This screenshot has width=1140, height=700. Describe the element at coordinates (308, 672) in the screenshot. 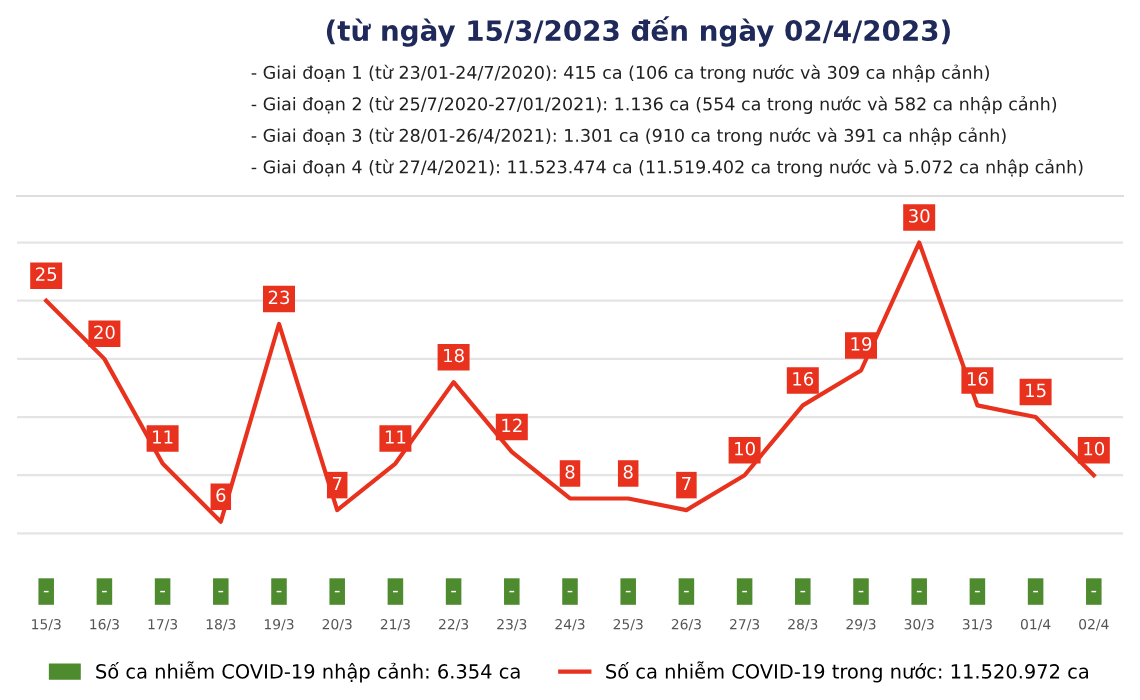

I see `legend-label: Số ca nhiễm COVID-19 nhập cảnh: 6.354 ca` at that location.